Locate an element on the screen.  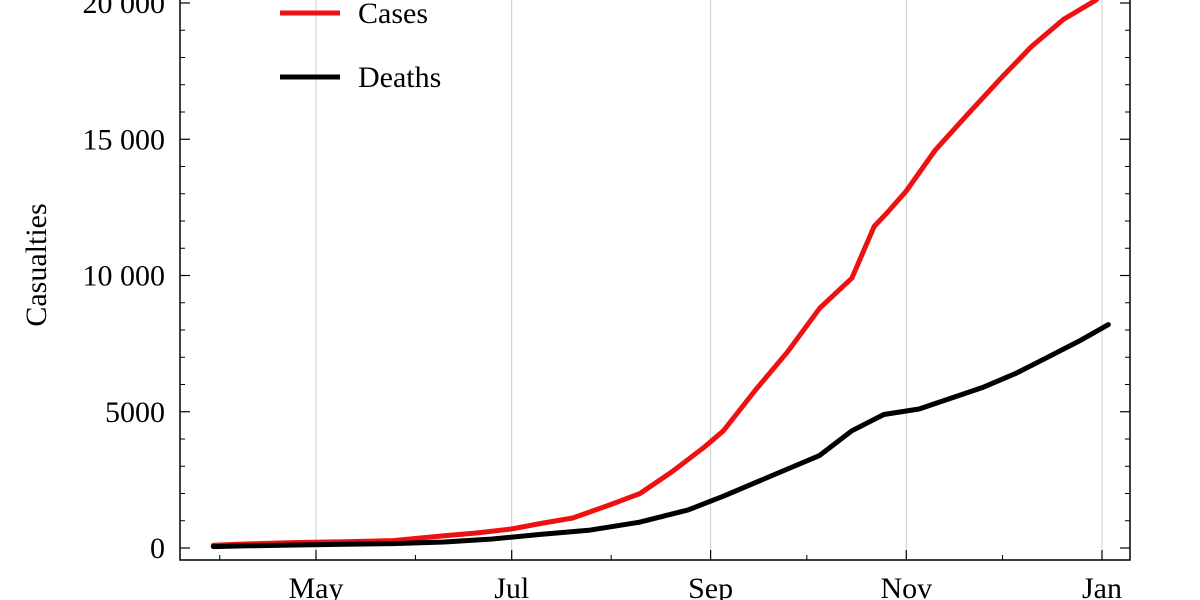
y-tick-label: 15 000 is located at coordinates (124, 139).